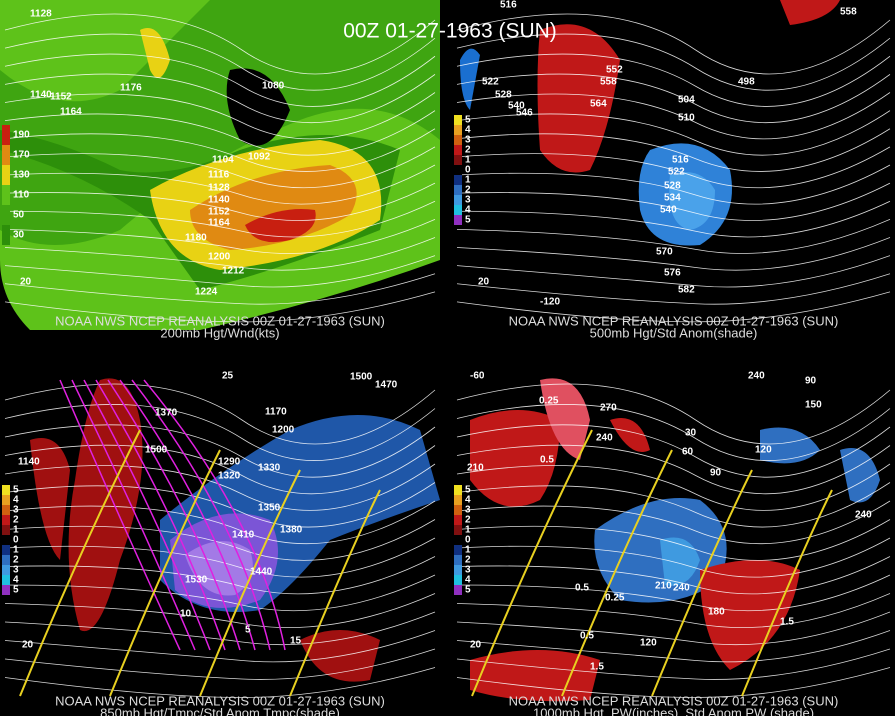  What do you see at coordinates (672, 273) in the screenshot?
I see `contour-label: 576` at bounding box center [672, 273].